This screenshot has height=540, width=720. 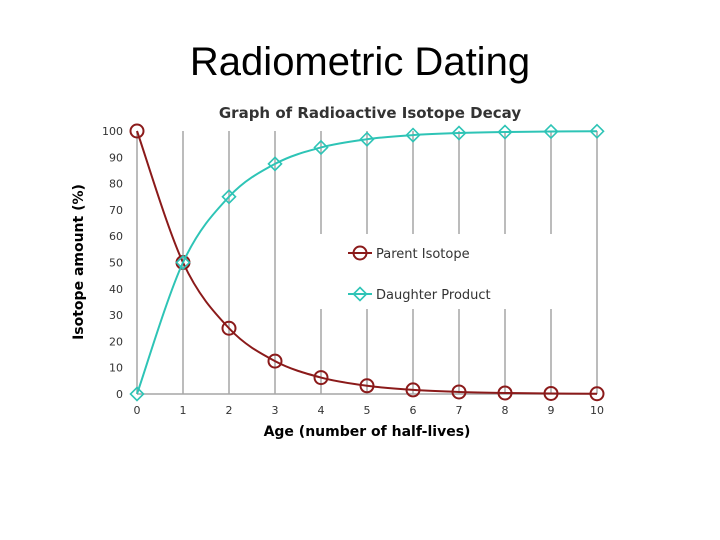 What do you see at coordinates (112, 131) in the screenshot?
I see `y-tick-label: 100` at bounding box center [112, 131].